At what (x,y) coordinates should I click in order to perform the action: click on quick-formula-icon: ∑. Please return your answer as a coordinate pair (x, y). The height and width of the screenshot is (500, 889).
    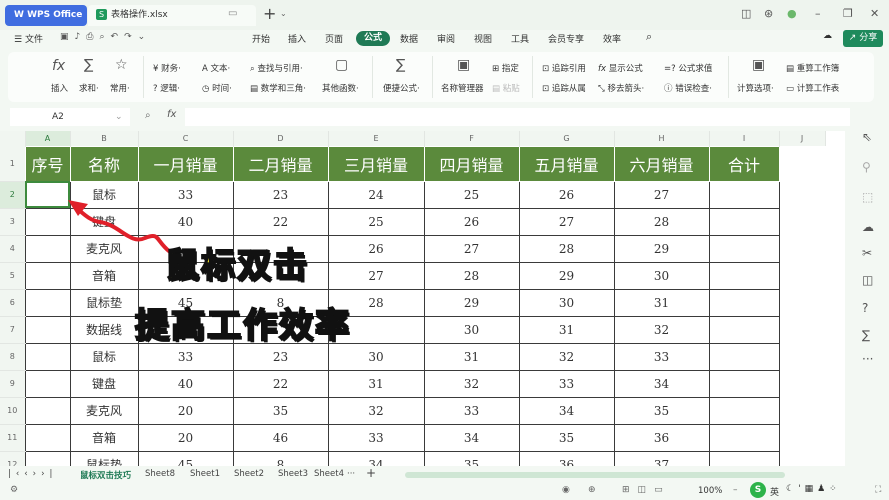
    Looking at the image, I should click on (401, 65).